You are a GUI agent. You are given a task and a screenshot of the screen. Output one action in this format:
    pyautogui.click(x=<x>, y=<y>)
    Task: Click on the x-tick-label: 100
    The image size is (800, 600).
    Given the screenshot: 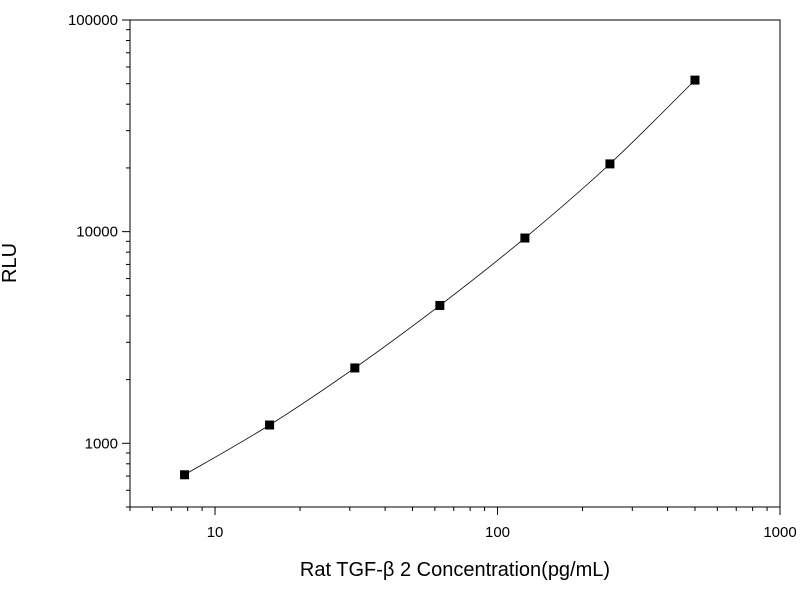 What is the action you would take?
    pyautogui.click(x=497, y=532)
    